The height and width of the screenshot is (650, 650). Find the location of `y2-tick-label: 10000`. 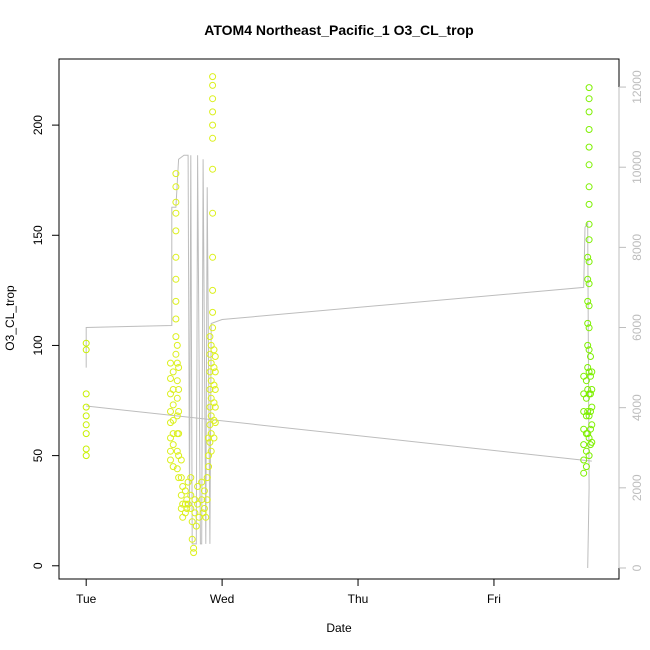

y2-tick-label: 10000 is located at coordinates (637, 167).